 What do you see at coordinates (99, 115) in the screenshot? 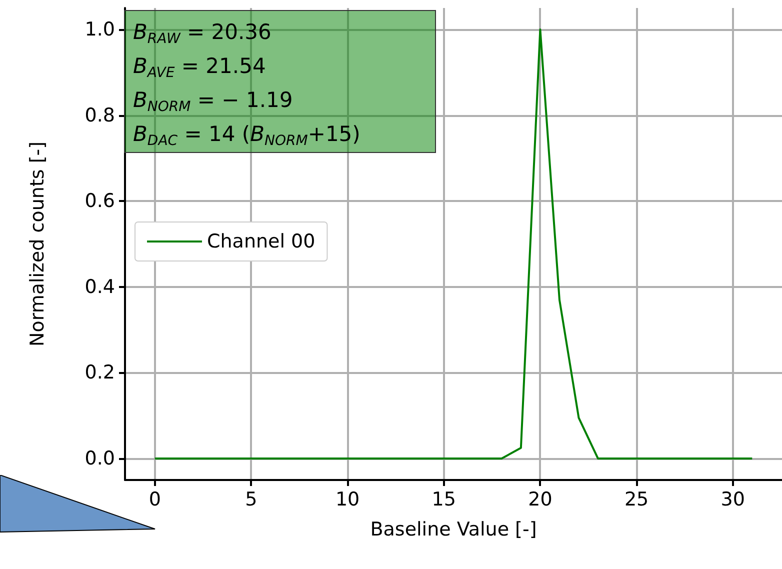
I see `y-tick-label: 0.8` at bounding box center [99, 115].